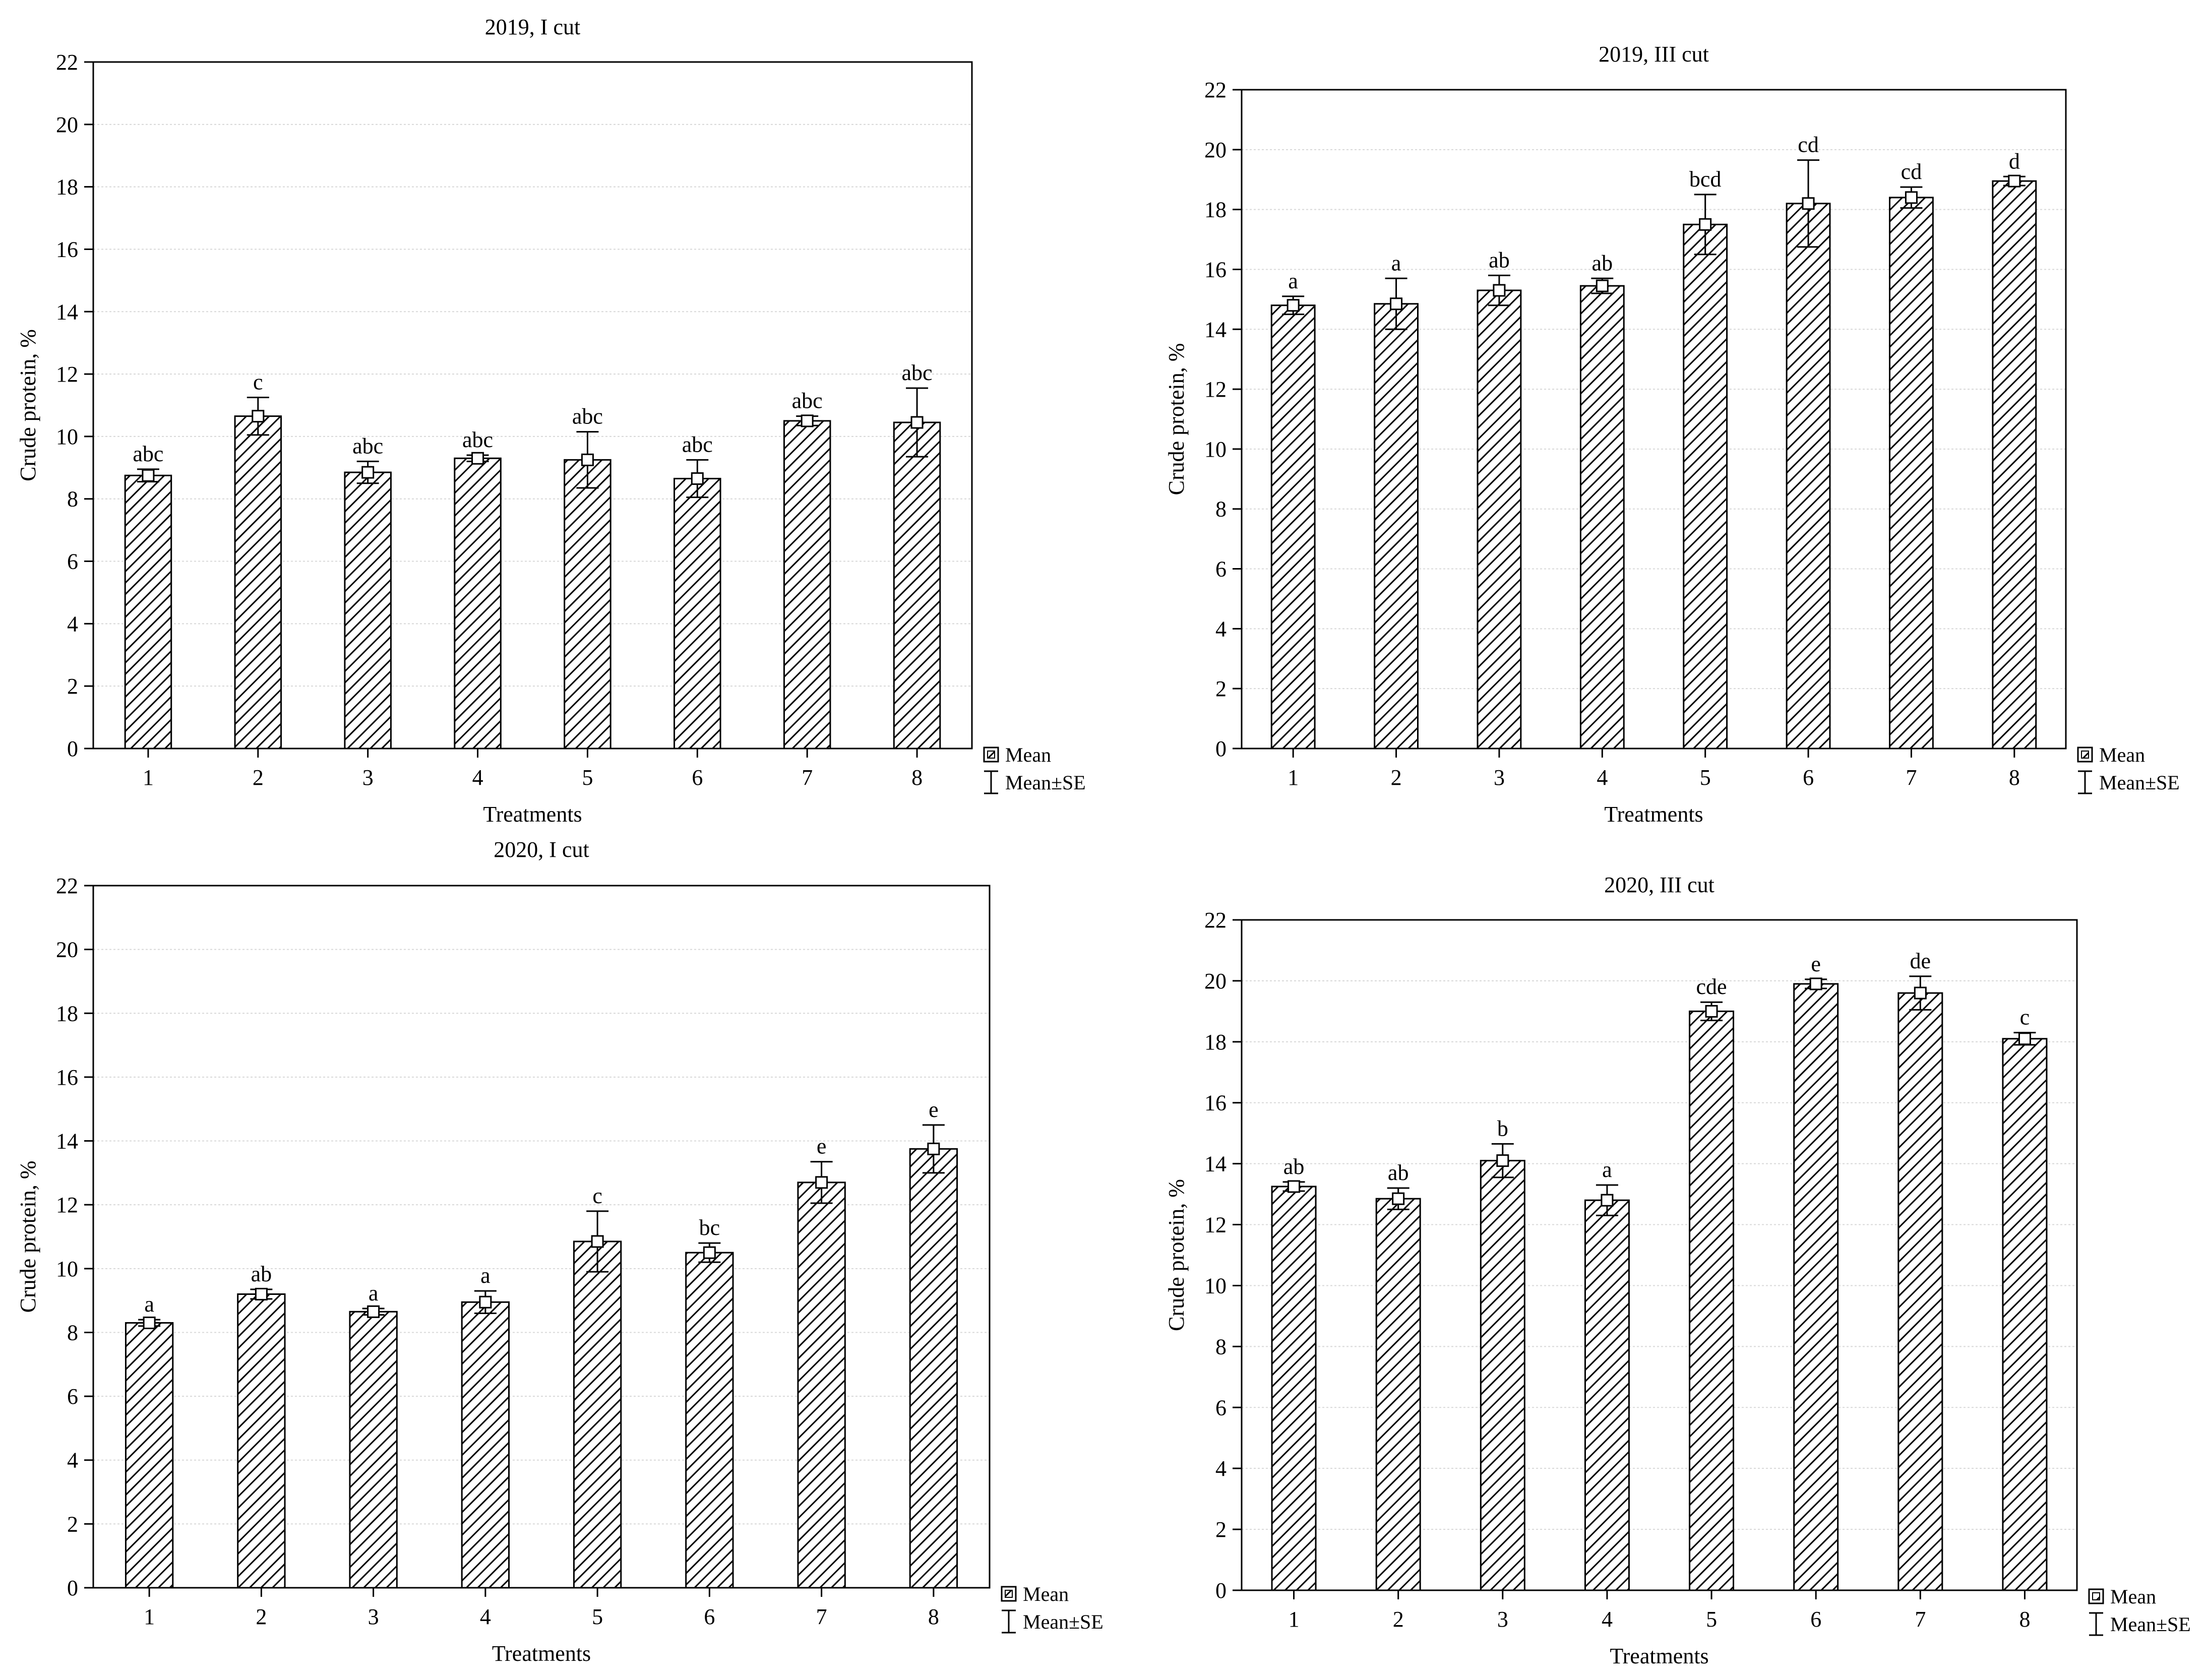 This screenshot has height=1680, width=2206. What do you see at coordinates (1045, 782) in the screenshot?
I see `legend-se-label: Mean±SE` at bounding box center [1045, 782].